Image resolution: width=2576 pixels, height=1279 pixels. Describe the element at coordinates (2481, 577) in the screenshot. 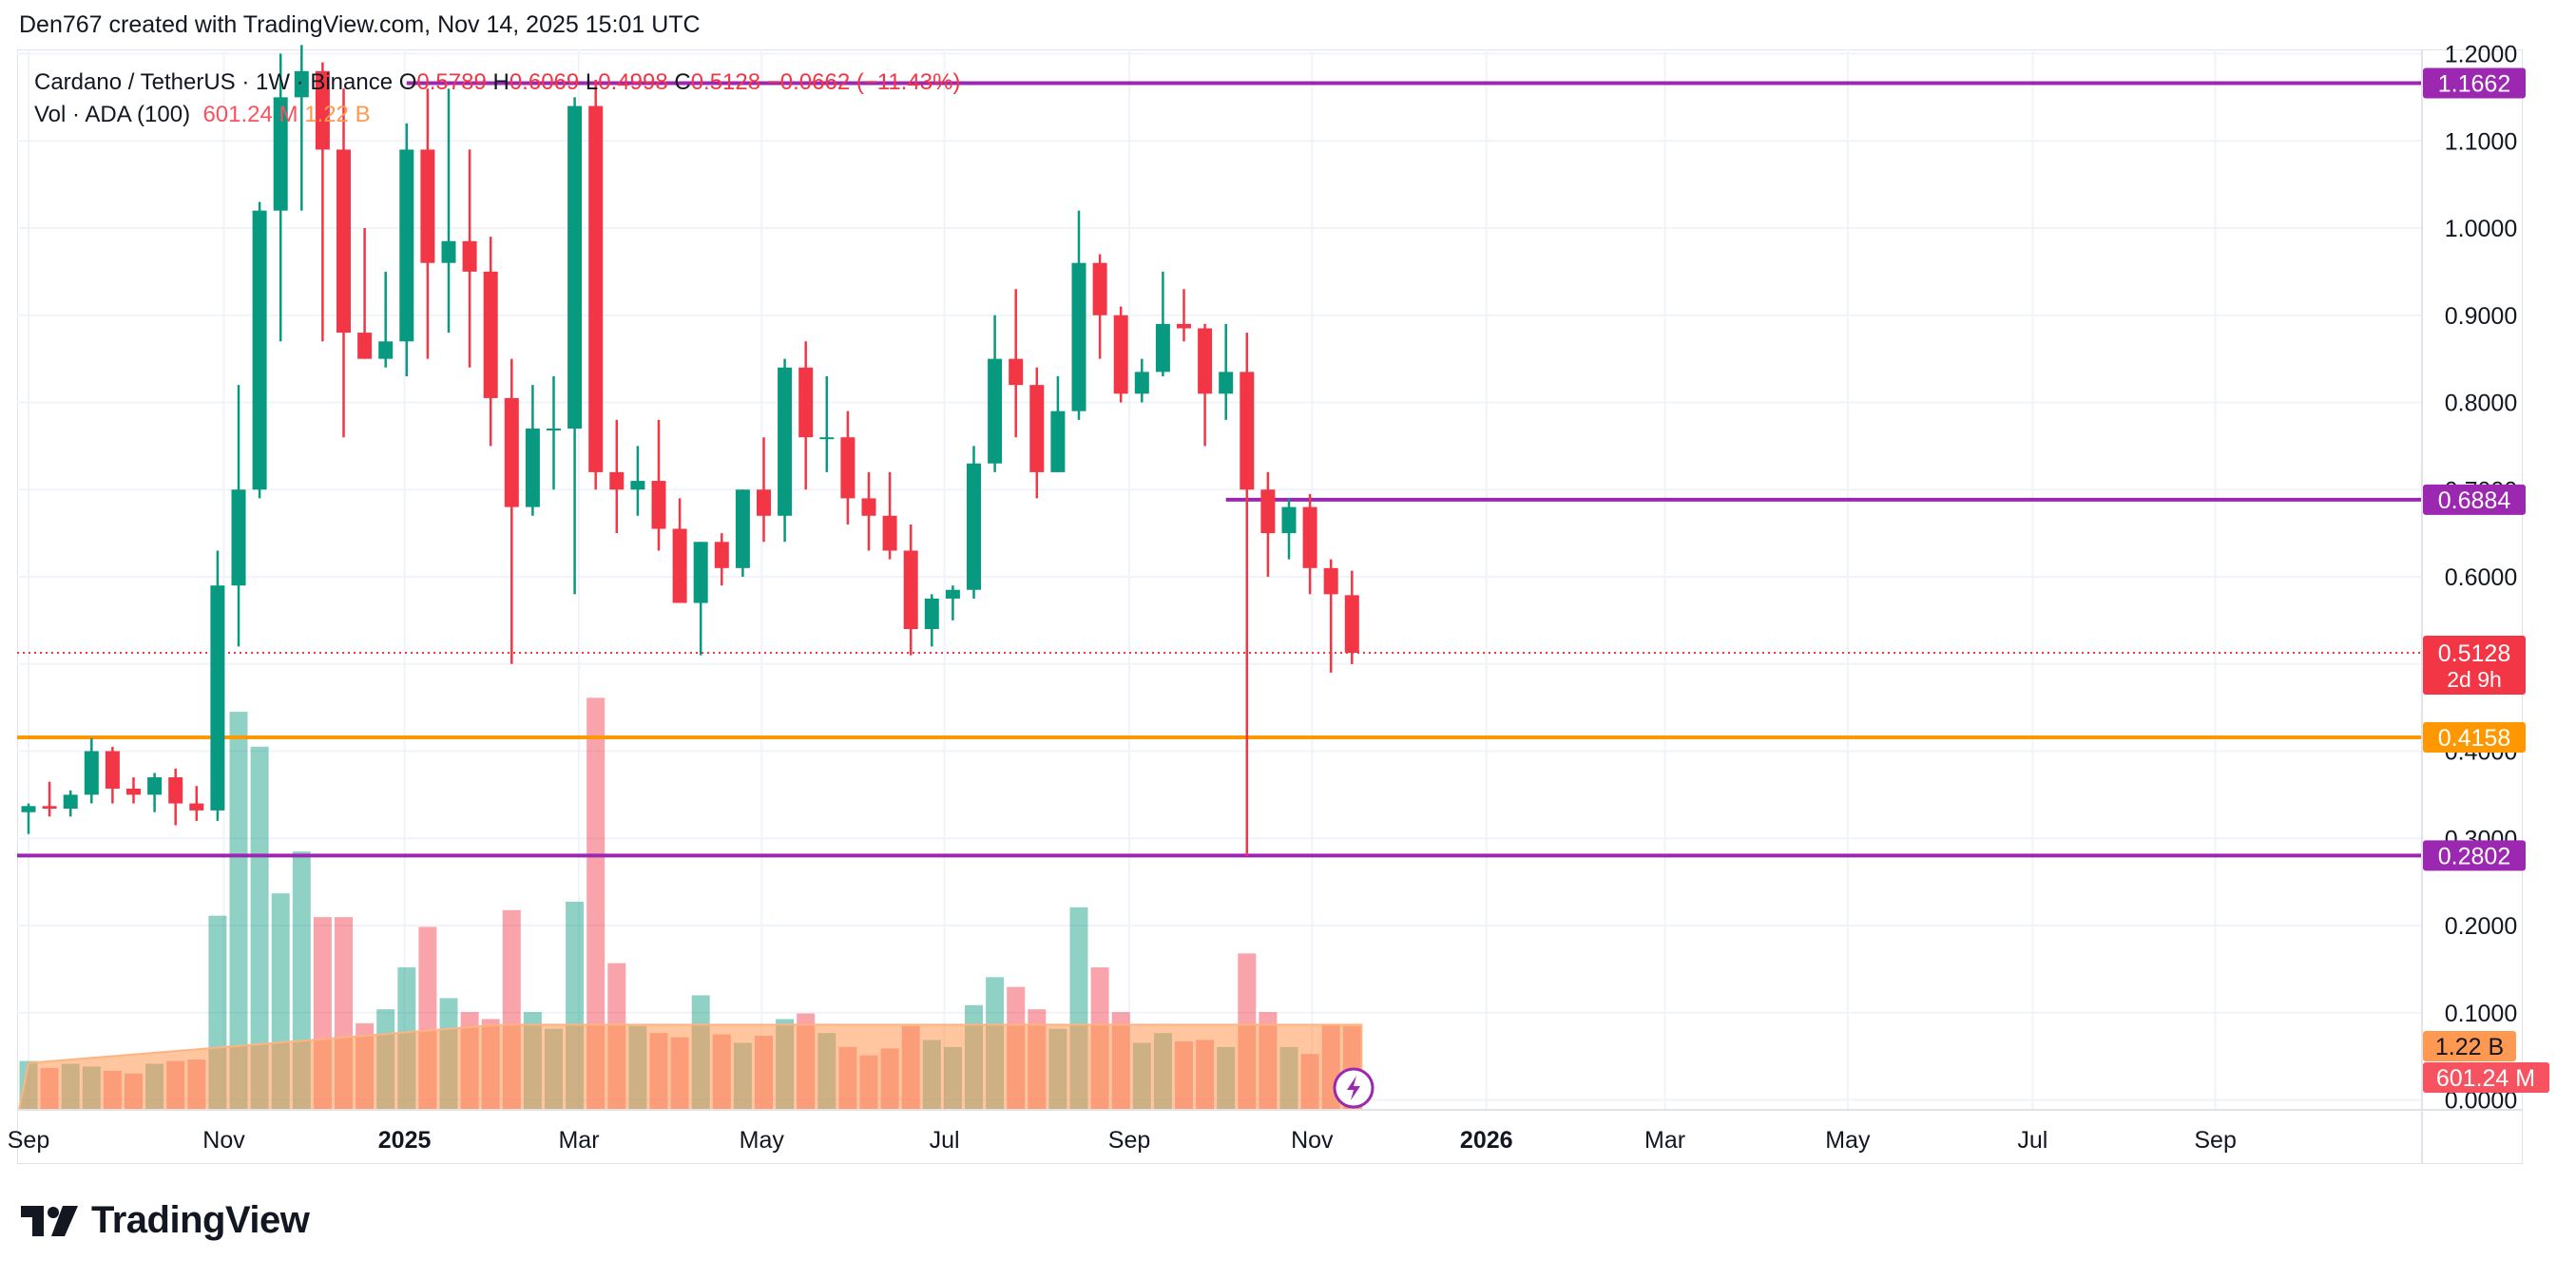

I see `y-tick-label: 0.6000` at that location.